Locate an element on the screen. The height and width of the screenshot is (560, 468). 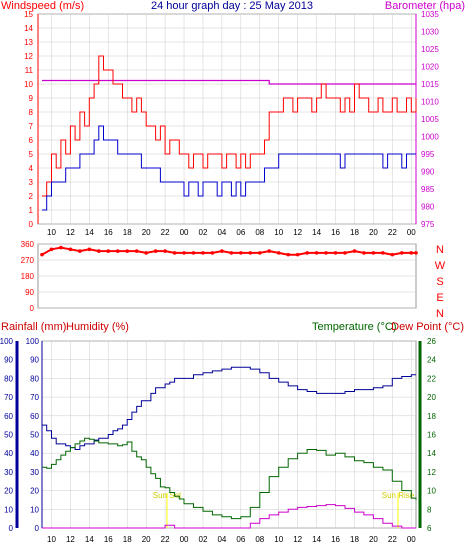
temperature-y-tick: 8 is located at coordinates (429, 509).